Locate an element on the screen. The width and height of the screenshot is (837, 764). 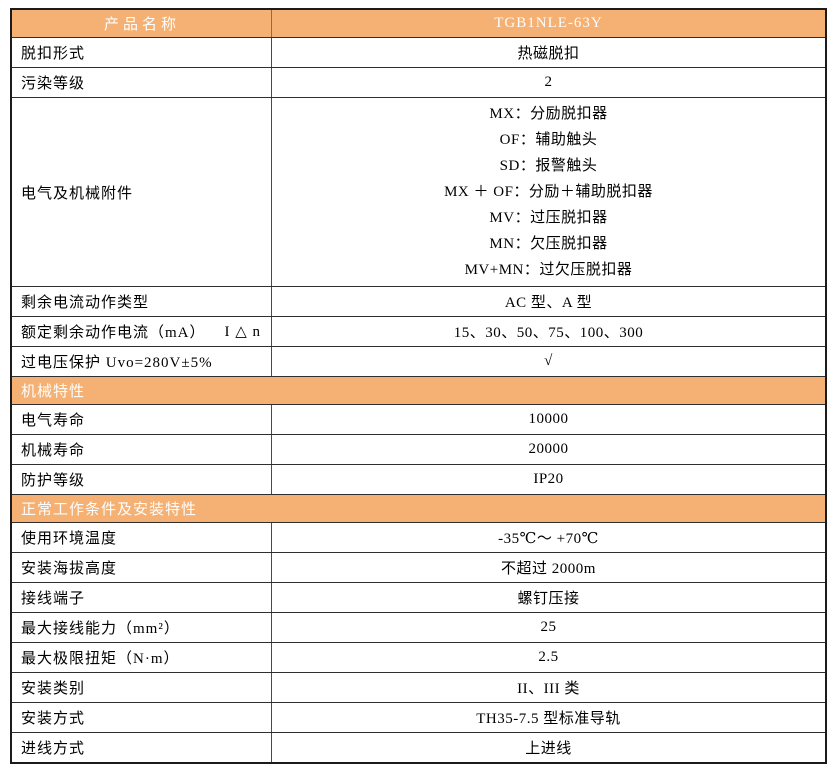
row-value-line: MX ＋ OF：分励＋辅助脱扣器 is located at coordinates (548, 192).